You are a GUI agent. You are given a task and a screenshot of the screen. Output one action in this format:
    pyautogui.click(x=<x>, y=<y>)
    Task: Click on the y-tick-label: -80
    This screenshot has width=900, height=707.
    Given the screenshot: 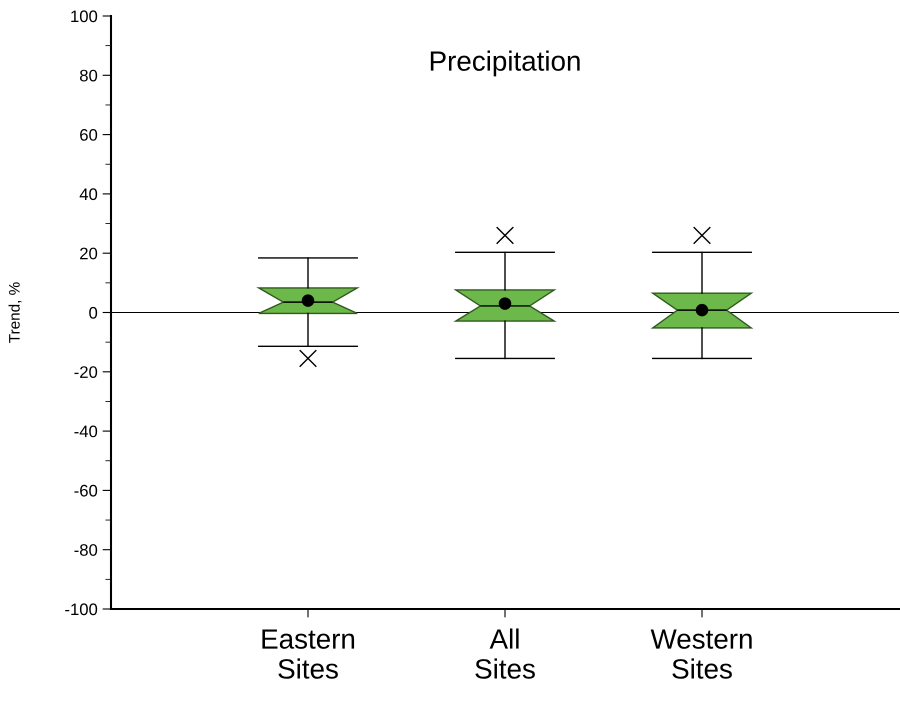 What is the action you would take?
    pyautogui.click(x=86, y=550)
    